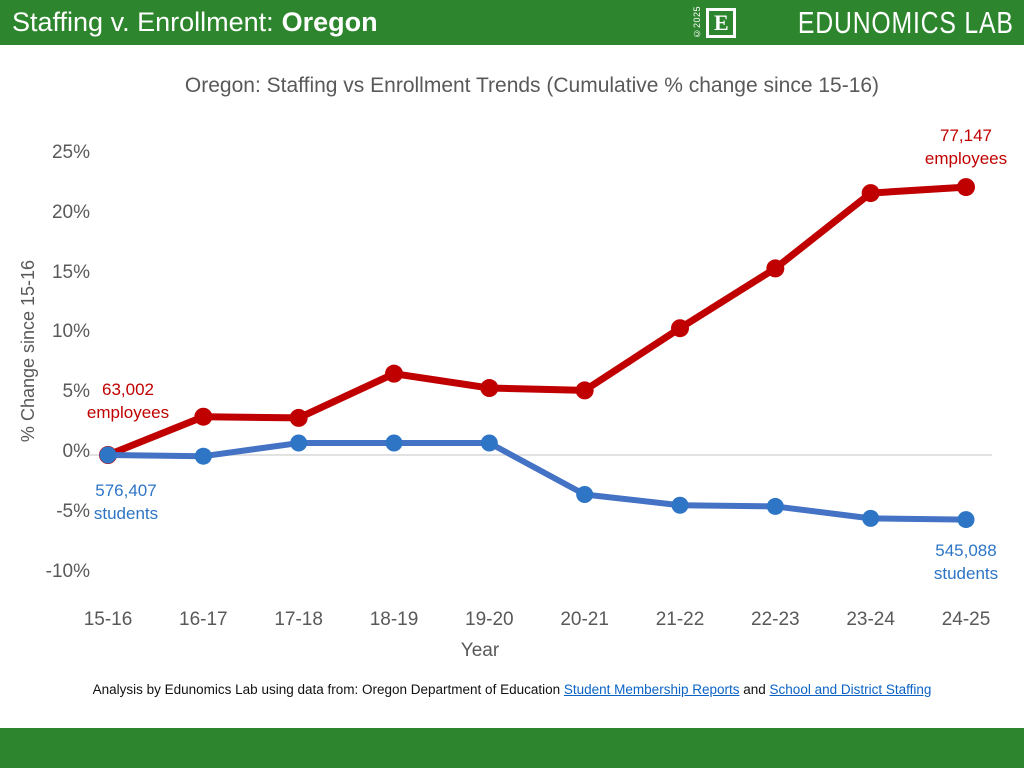 This screenshot has height=768, width=1024. Describe the element at coordinates (298, 619) in the screenshot. I see `x-tick-label: 17-18` at that location.